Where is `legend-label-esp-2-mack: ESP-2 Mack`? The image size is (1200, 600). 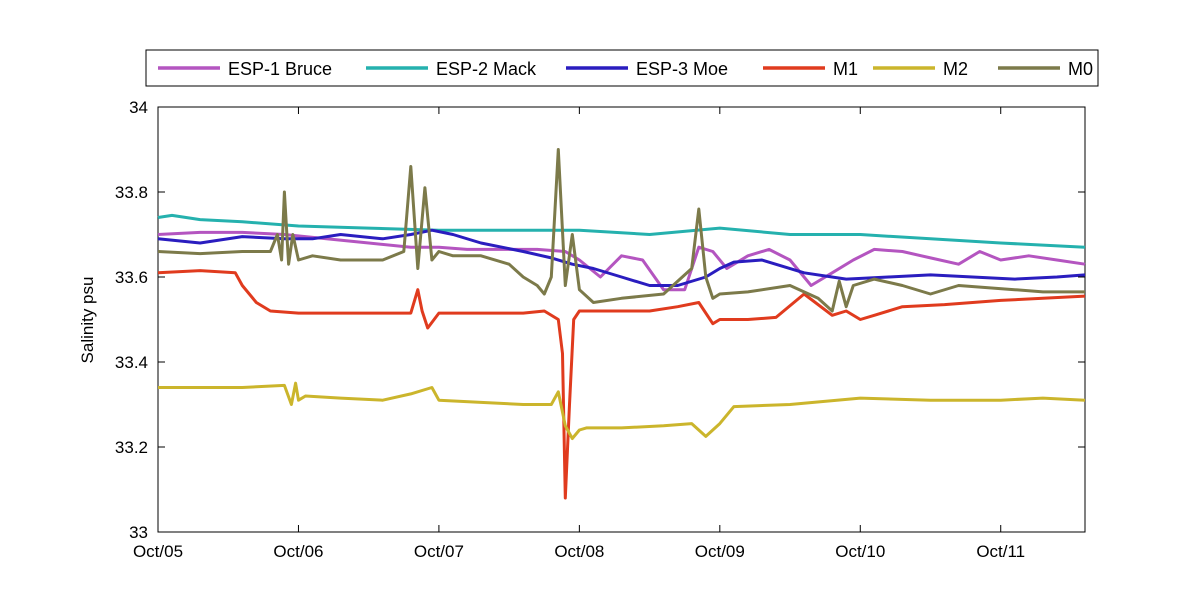
legend-label-esp-2-mack: ESP-2 Mack is located at coordinates (486, 69).